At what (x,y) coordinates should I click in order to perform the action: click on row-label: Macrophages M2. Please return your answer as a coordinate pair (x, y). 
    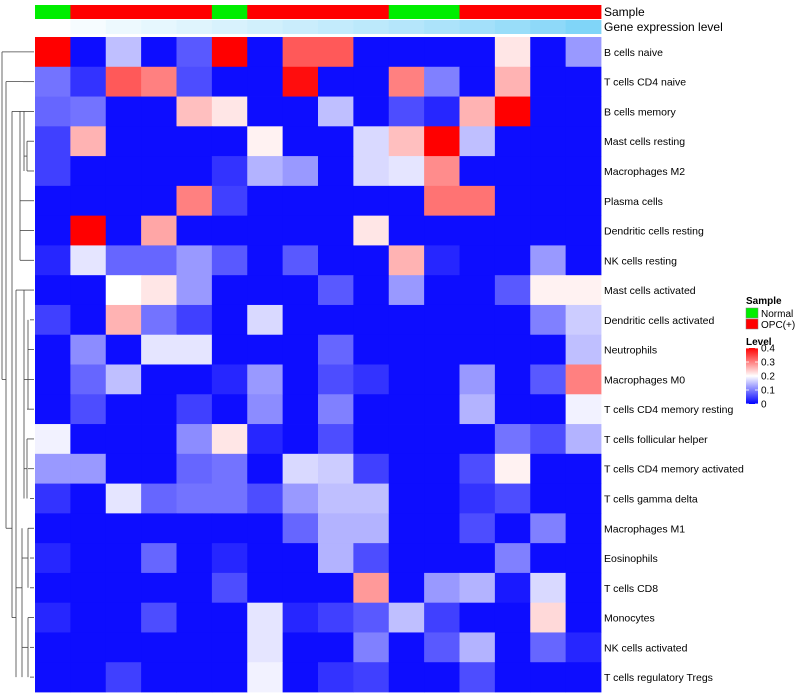
    Looking at the image, I should click on (644, 172).